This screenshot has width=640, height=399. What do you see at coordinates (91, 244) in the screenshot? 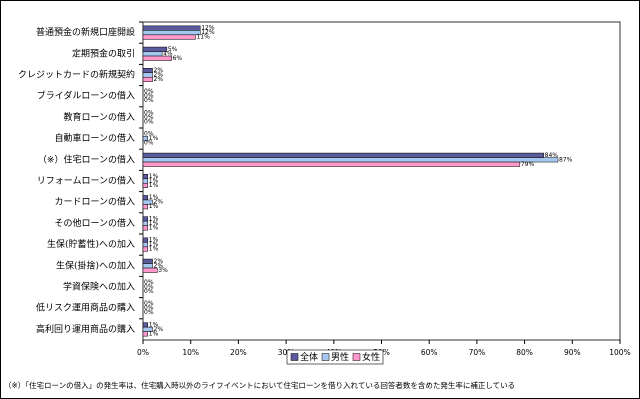
I see `y-tick-label: 生保(貯蓄性)への加入` at bounding box center [91, 244].